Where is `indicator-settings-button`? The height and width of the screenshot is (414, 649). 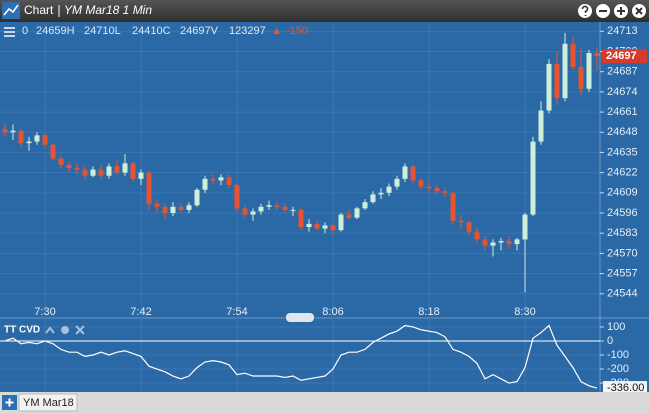 indicator-settings-button is located at coordinates (65, 330).